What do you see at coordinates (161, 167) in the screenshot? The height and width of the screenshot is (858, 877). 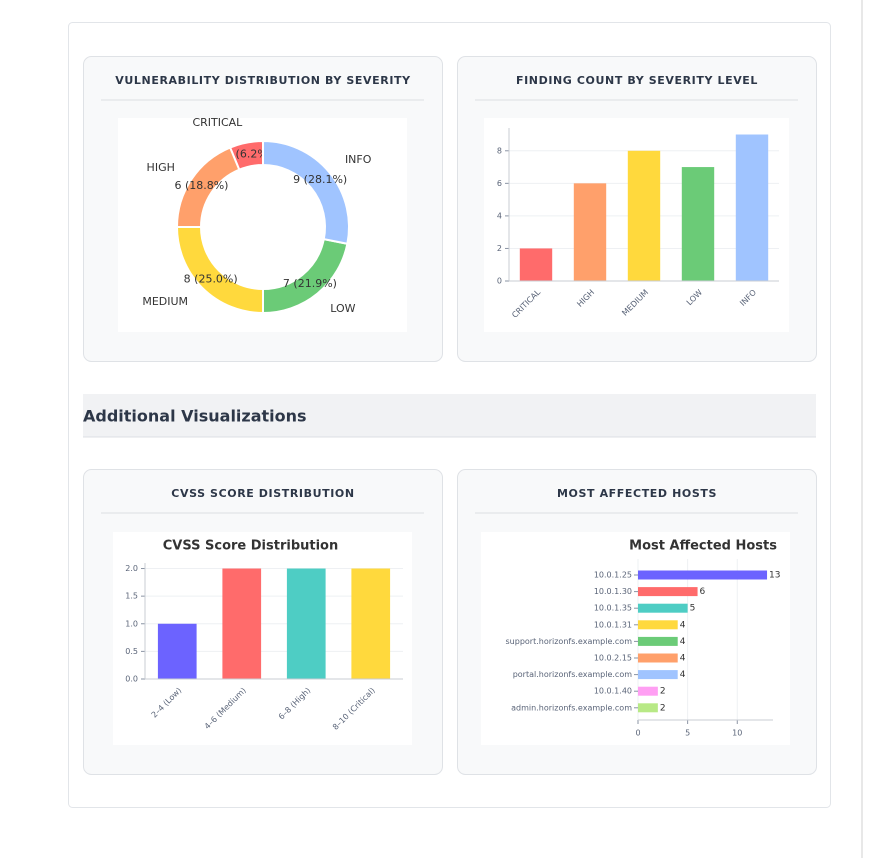 I see `slice-label: HIGH` at bounding box center [161, 167].